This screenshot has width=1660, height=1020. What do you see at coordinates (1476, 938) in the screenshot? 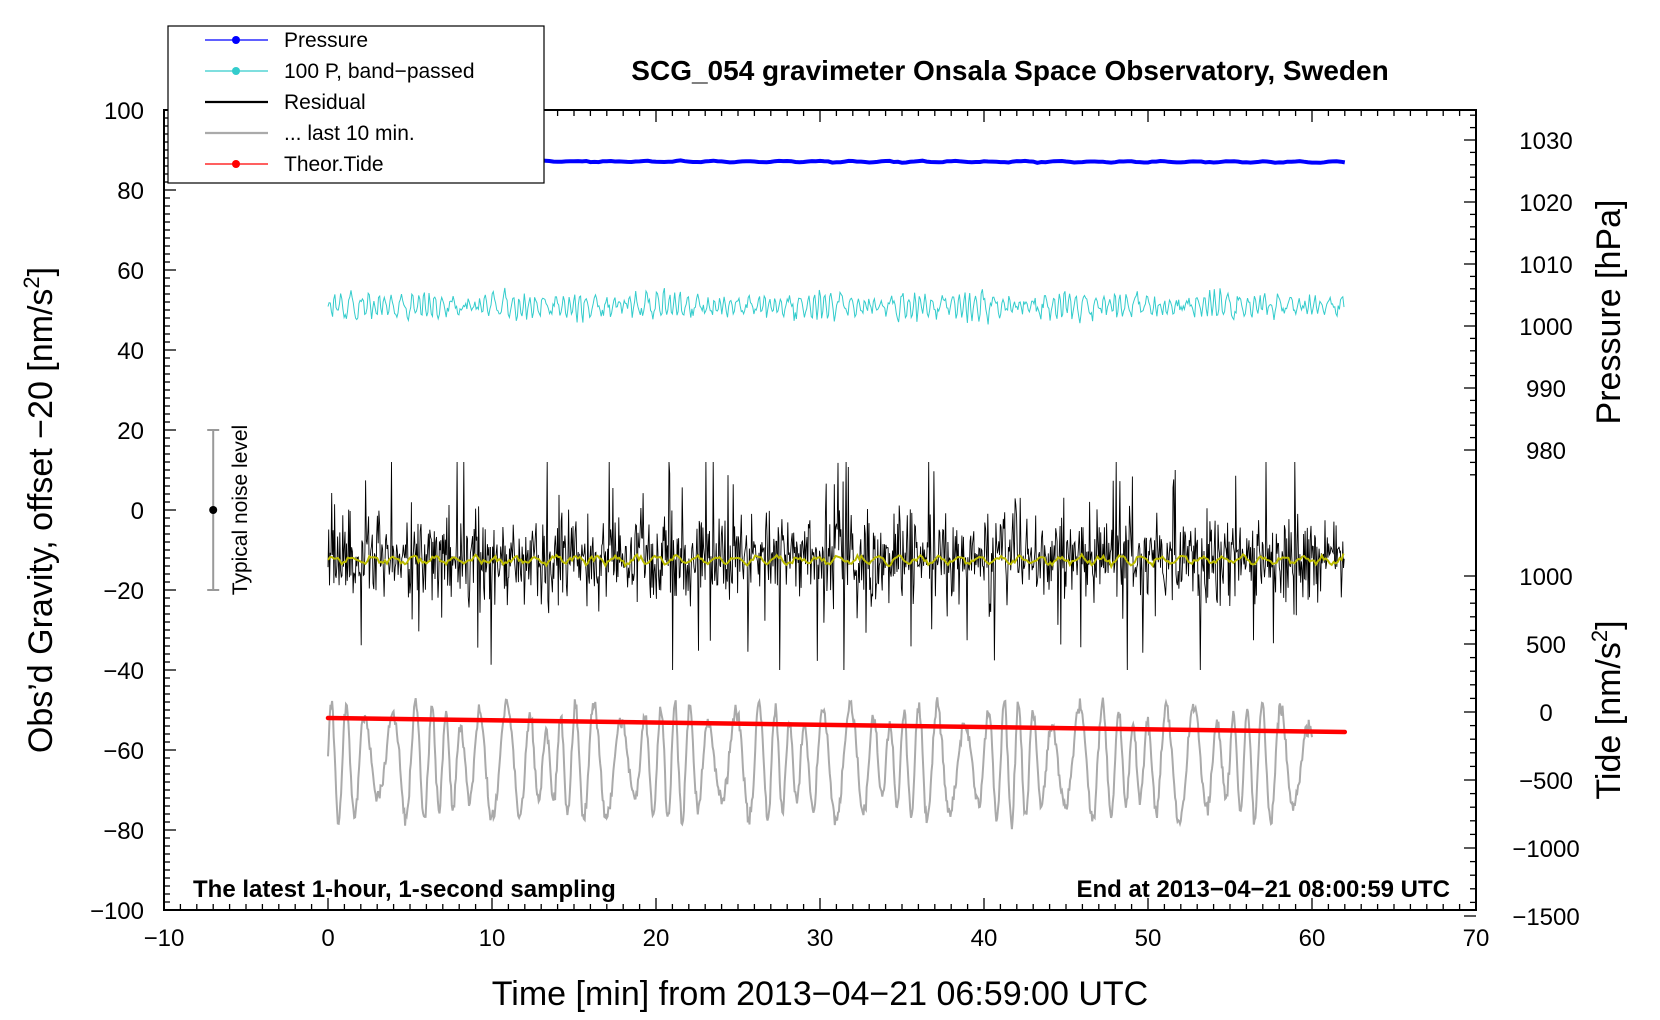
I see `x-tick-label: 70` at bounding box center [1476, 938].